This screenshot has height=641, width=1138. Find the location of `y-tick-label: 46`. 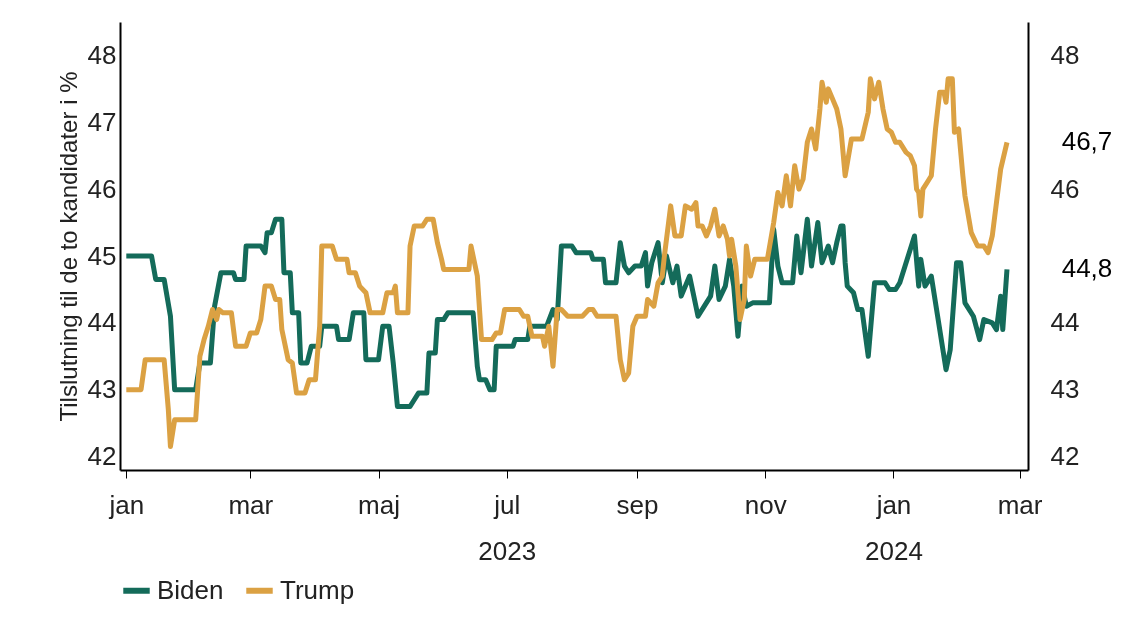

y-tick-label: 46 is located at coordinates (102, 188).